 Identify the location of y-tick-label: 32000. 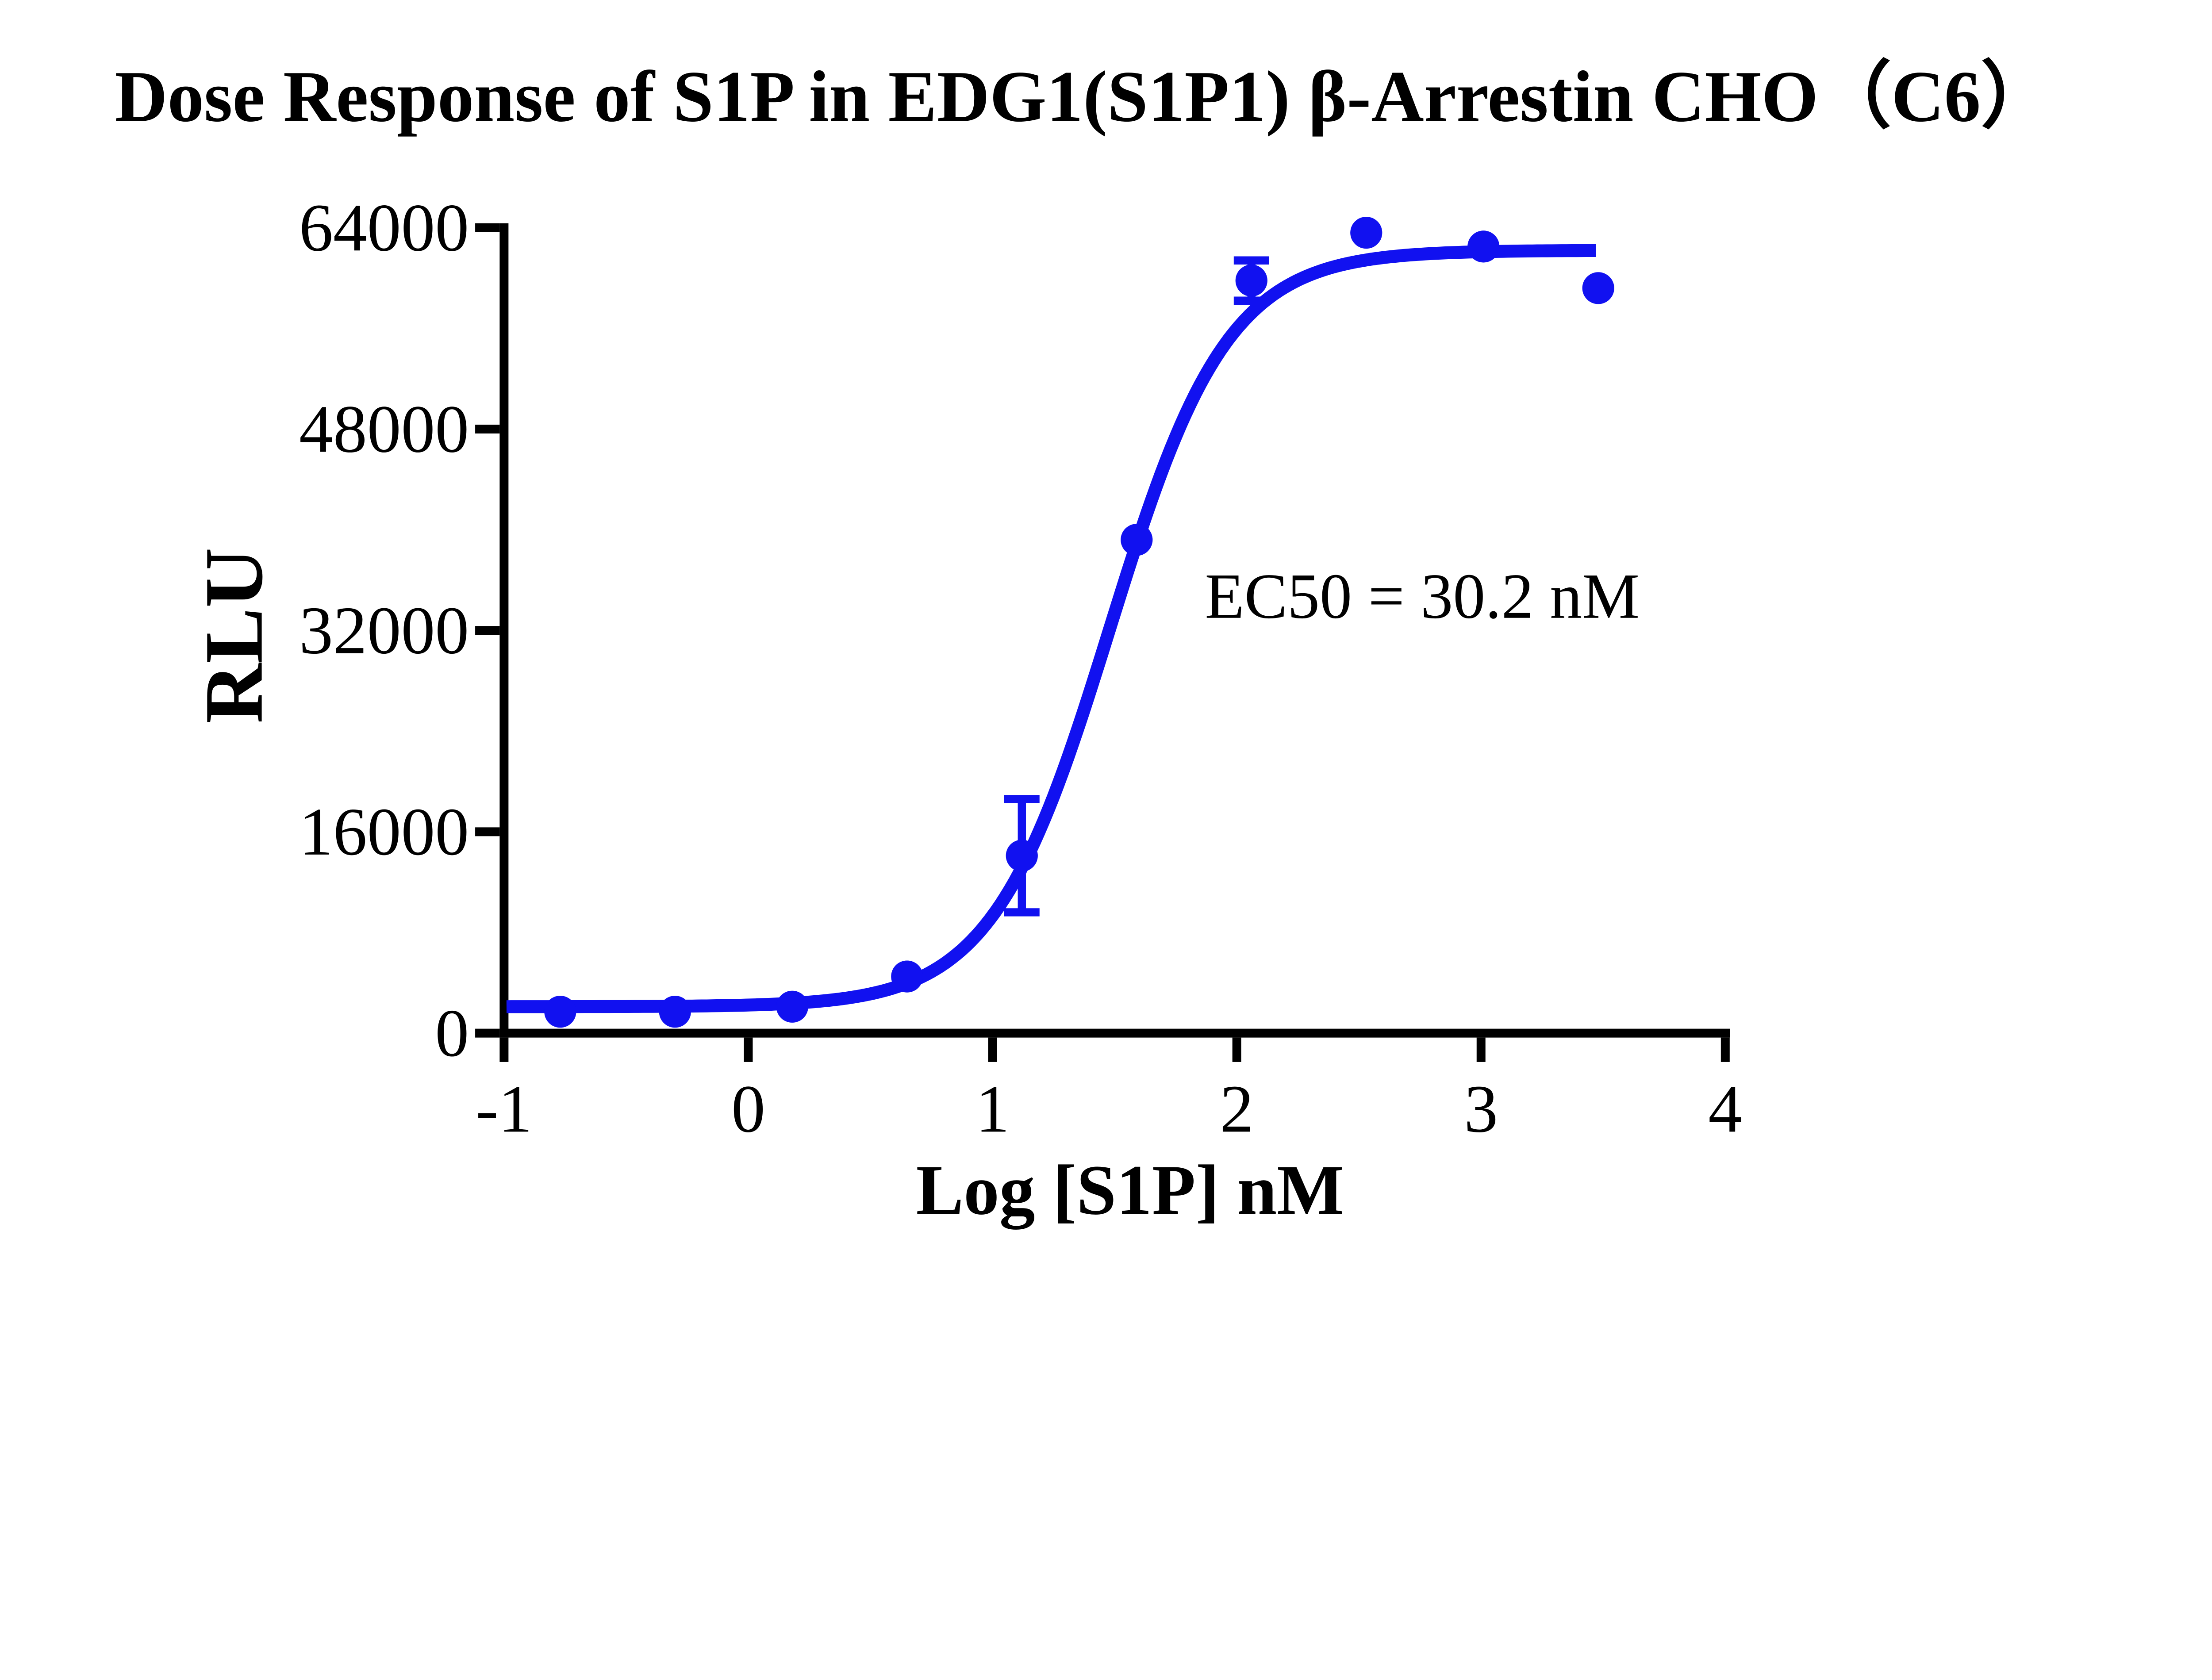
(384, 630).